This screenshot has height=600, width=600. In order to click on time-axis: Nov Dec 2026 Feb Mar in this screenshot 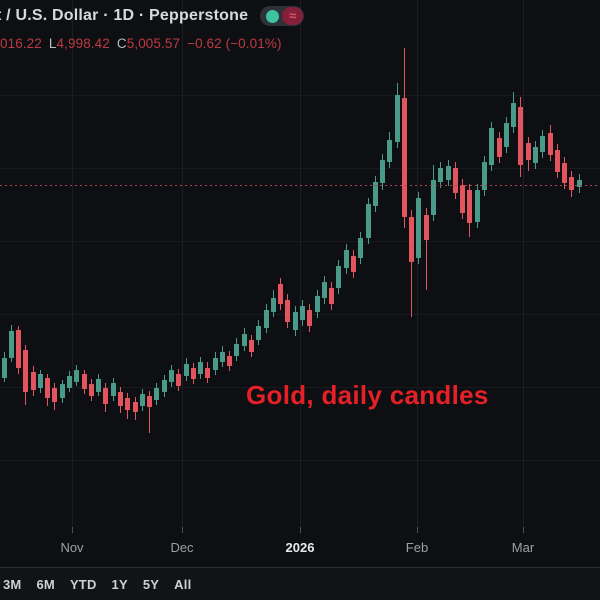, I will do `click(300, 549)`.